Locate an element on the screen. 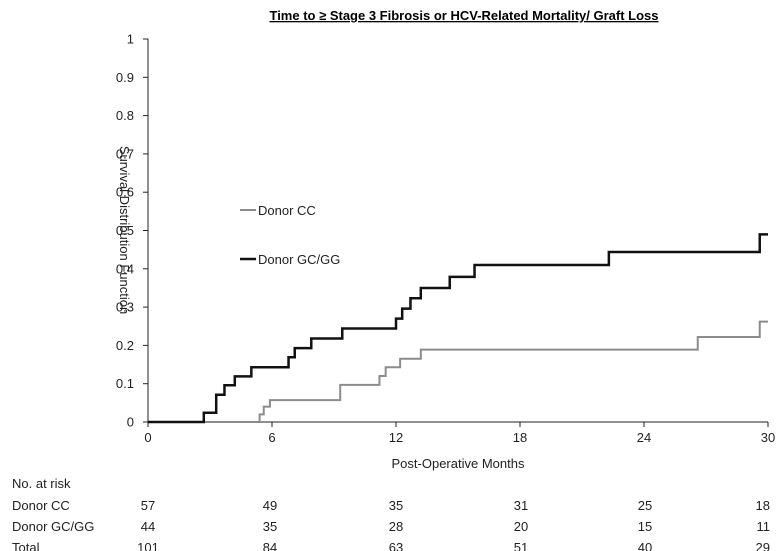 This screenshot has height=551, width=783. x-tick-labels: 0 6 12 18 24 30 is located at coordinates (459, 437).